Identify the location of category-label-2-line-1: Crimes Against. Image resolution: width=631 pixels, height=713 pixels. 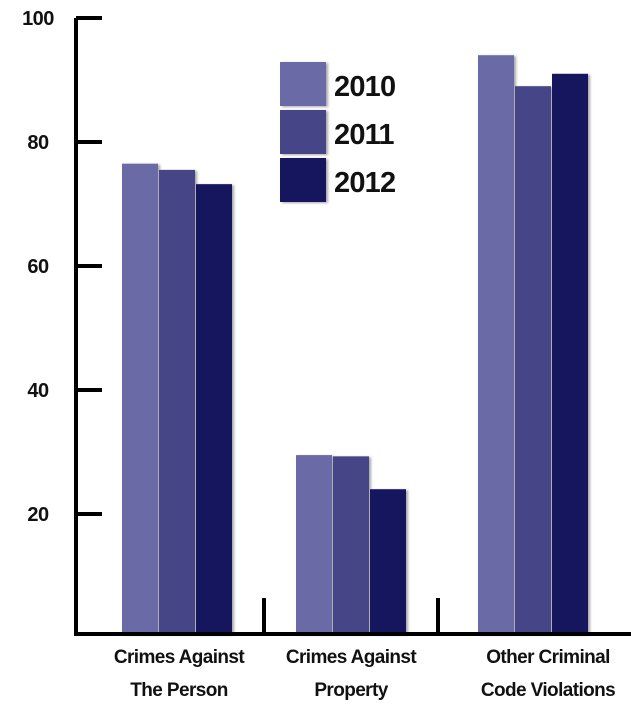
(352, 657).